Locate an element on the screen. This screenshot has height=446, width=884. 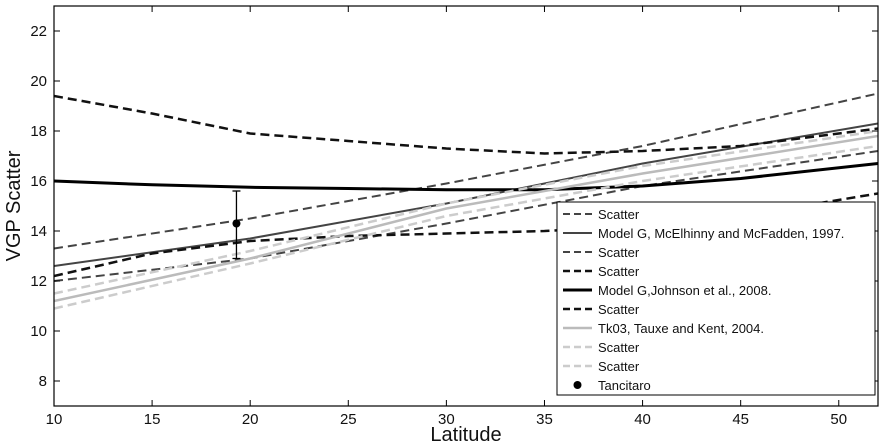
x-axis-label: Latitude is located at coordinates (465, 435).